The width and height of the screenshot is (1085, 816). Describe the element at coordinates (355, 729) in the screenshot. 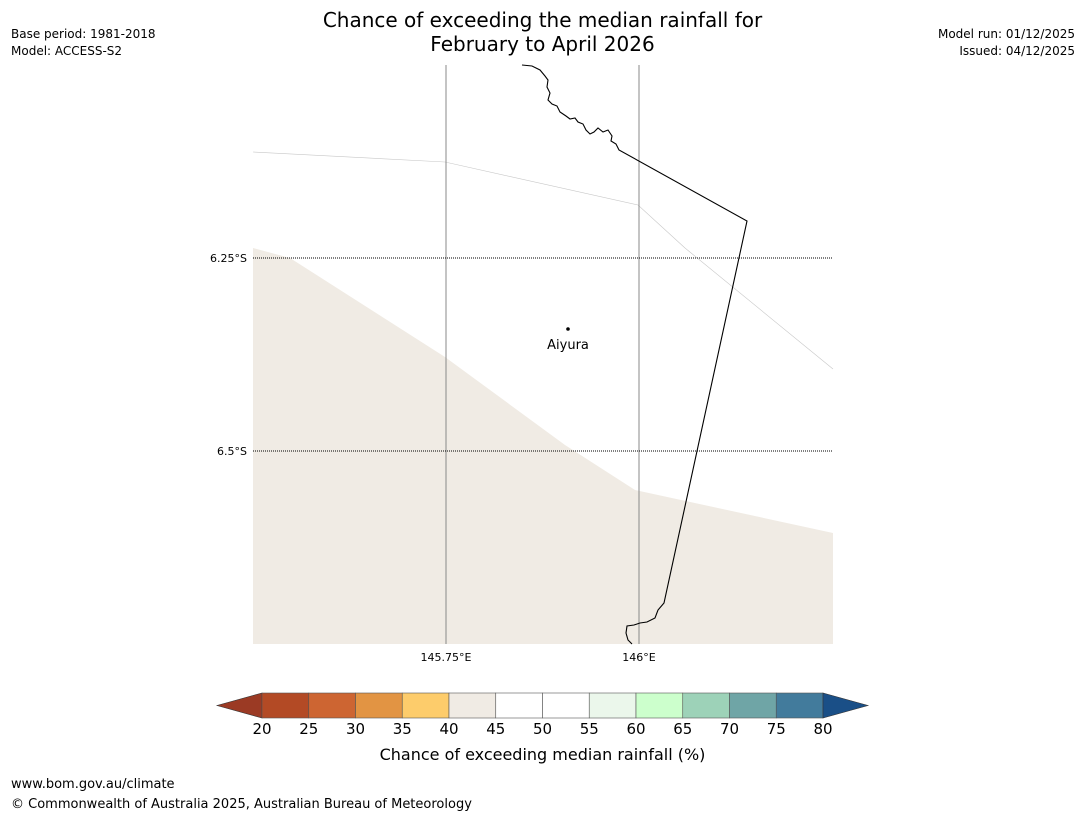

I see `colorbar-tick-label: 30` at that location.